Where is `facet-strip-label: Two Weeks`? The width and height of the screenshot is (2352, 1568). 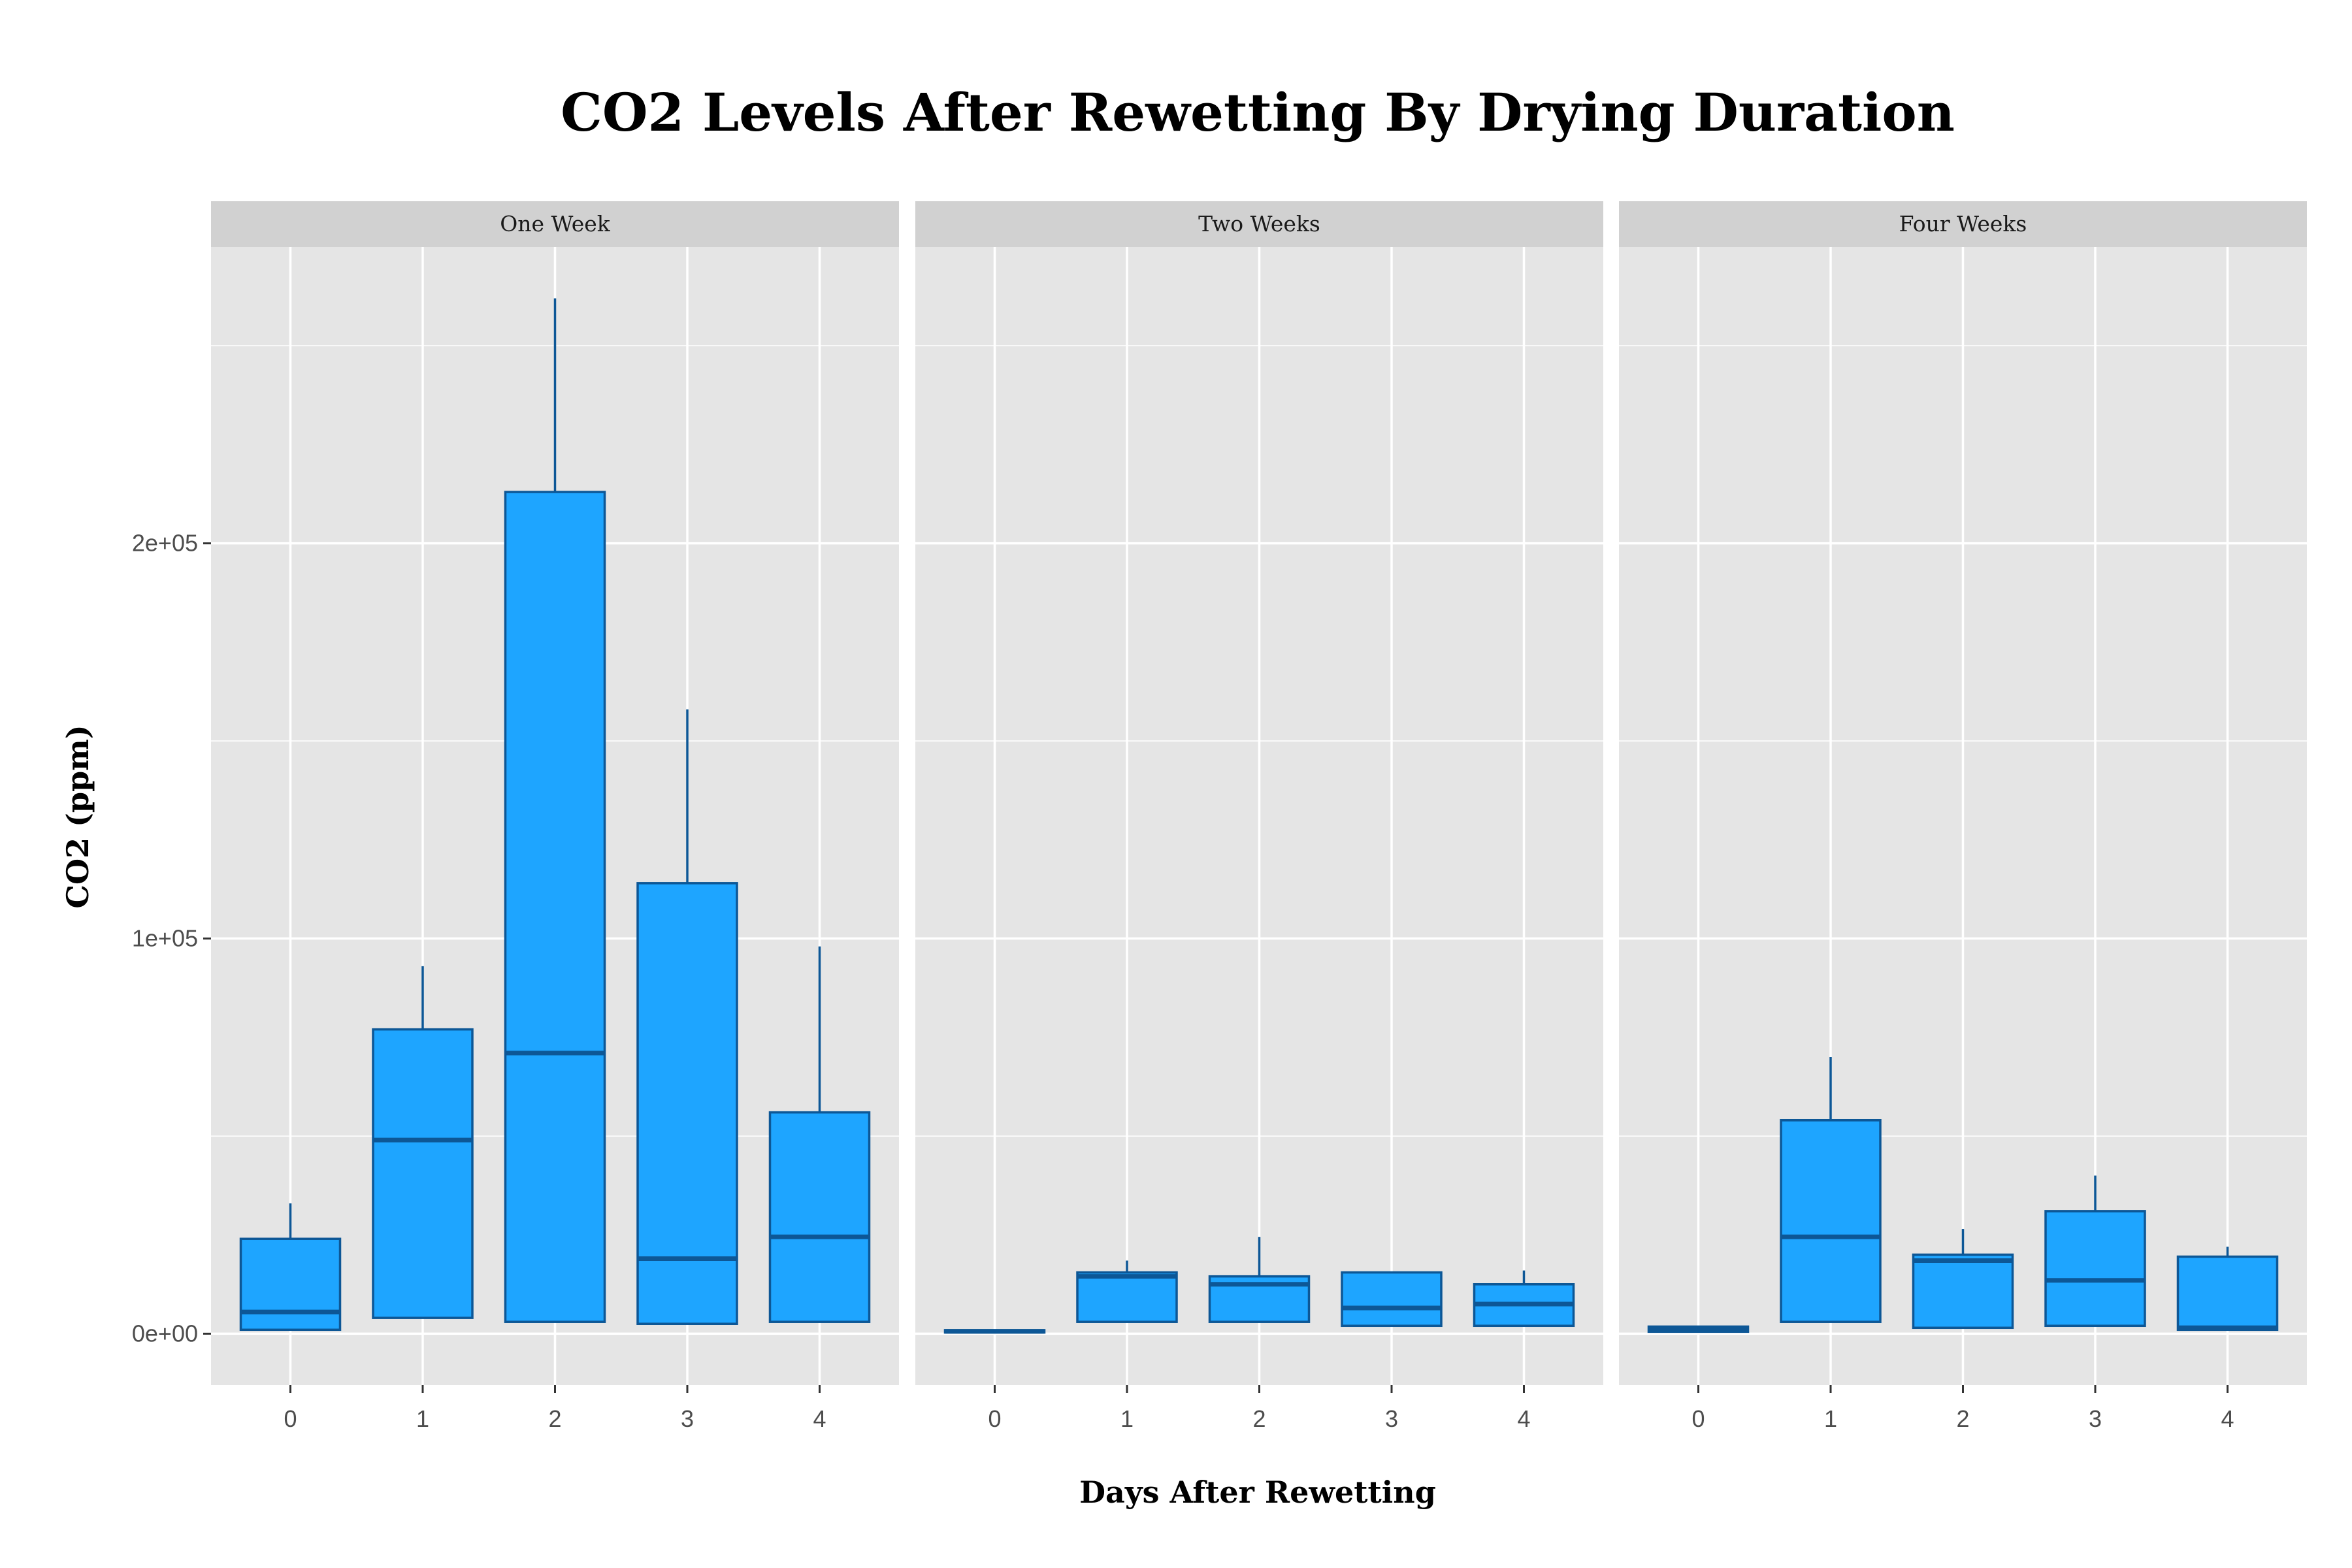
facet-strip-label: Two Weeks is located at coordinates (1259, 224).